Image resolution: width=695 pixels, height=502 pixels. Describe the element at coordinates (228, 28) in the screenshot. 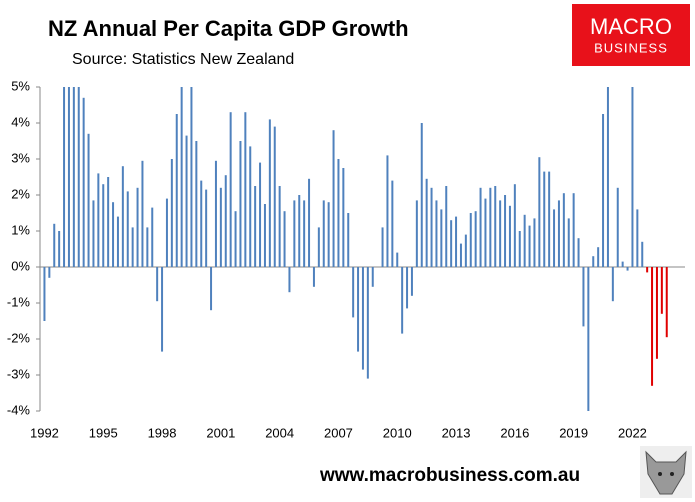

I see `chart-title: NZ Annual Per Capita GDP Growth` at that location.